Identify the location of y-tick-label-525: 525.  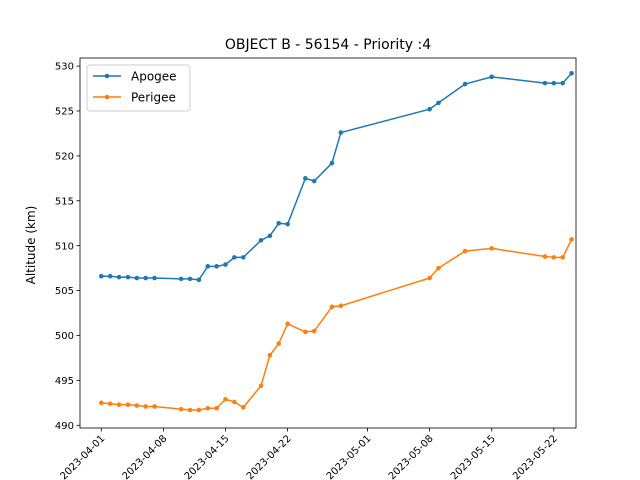
(64, 112).